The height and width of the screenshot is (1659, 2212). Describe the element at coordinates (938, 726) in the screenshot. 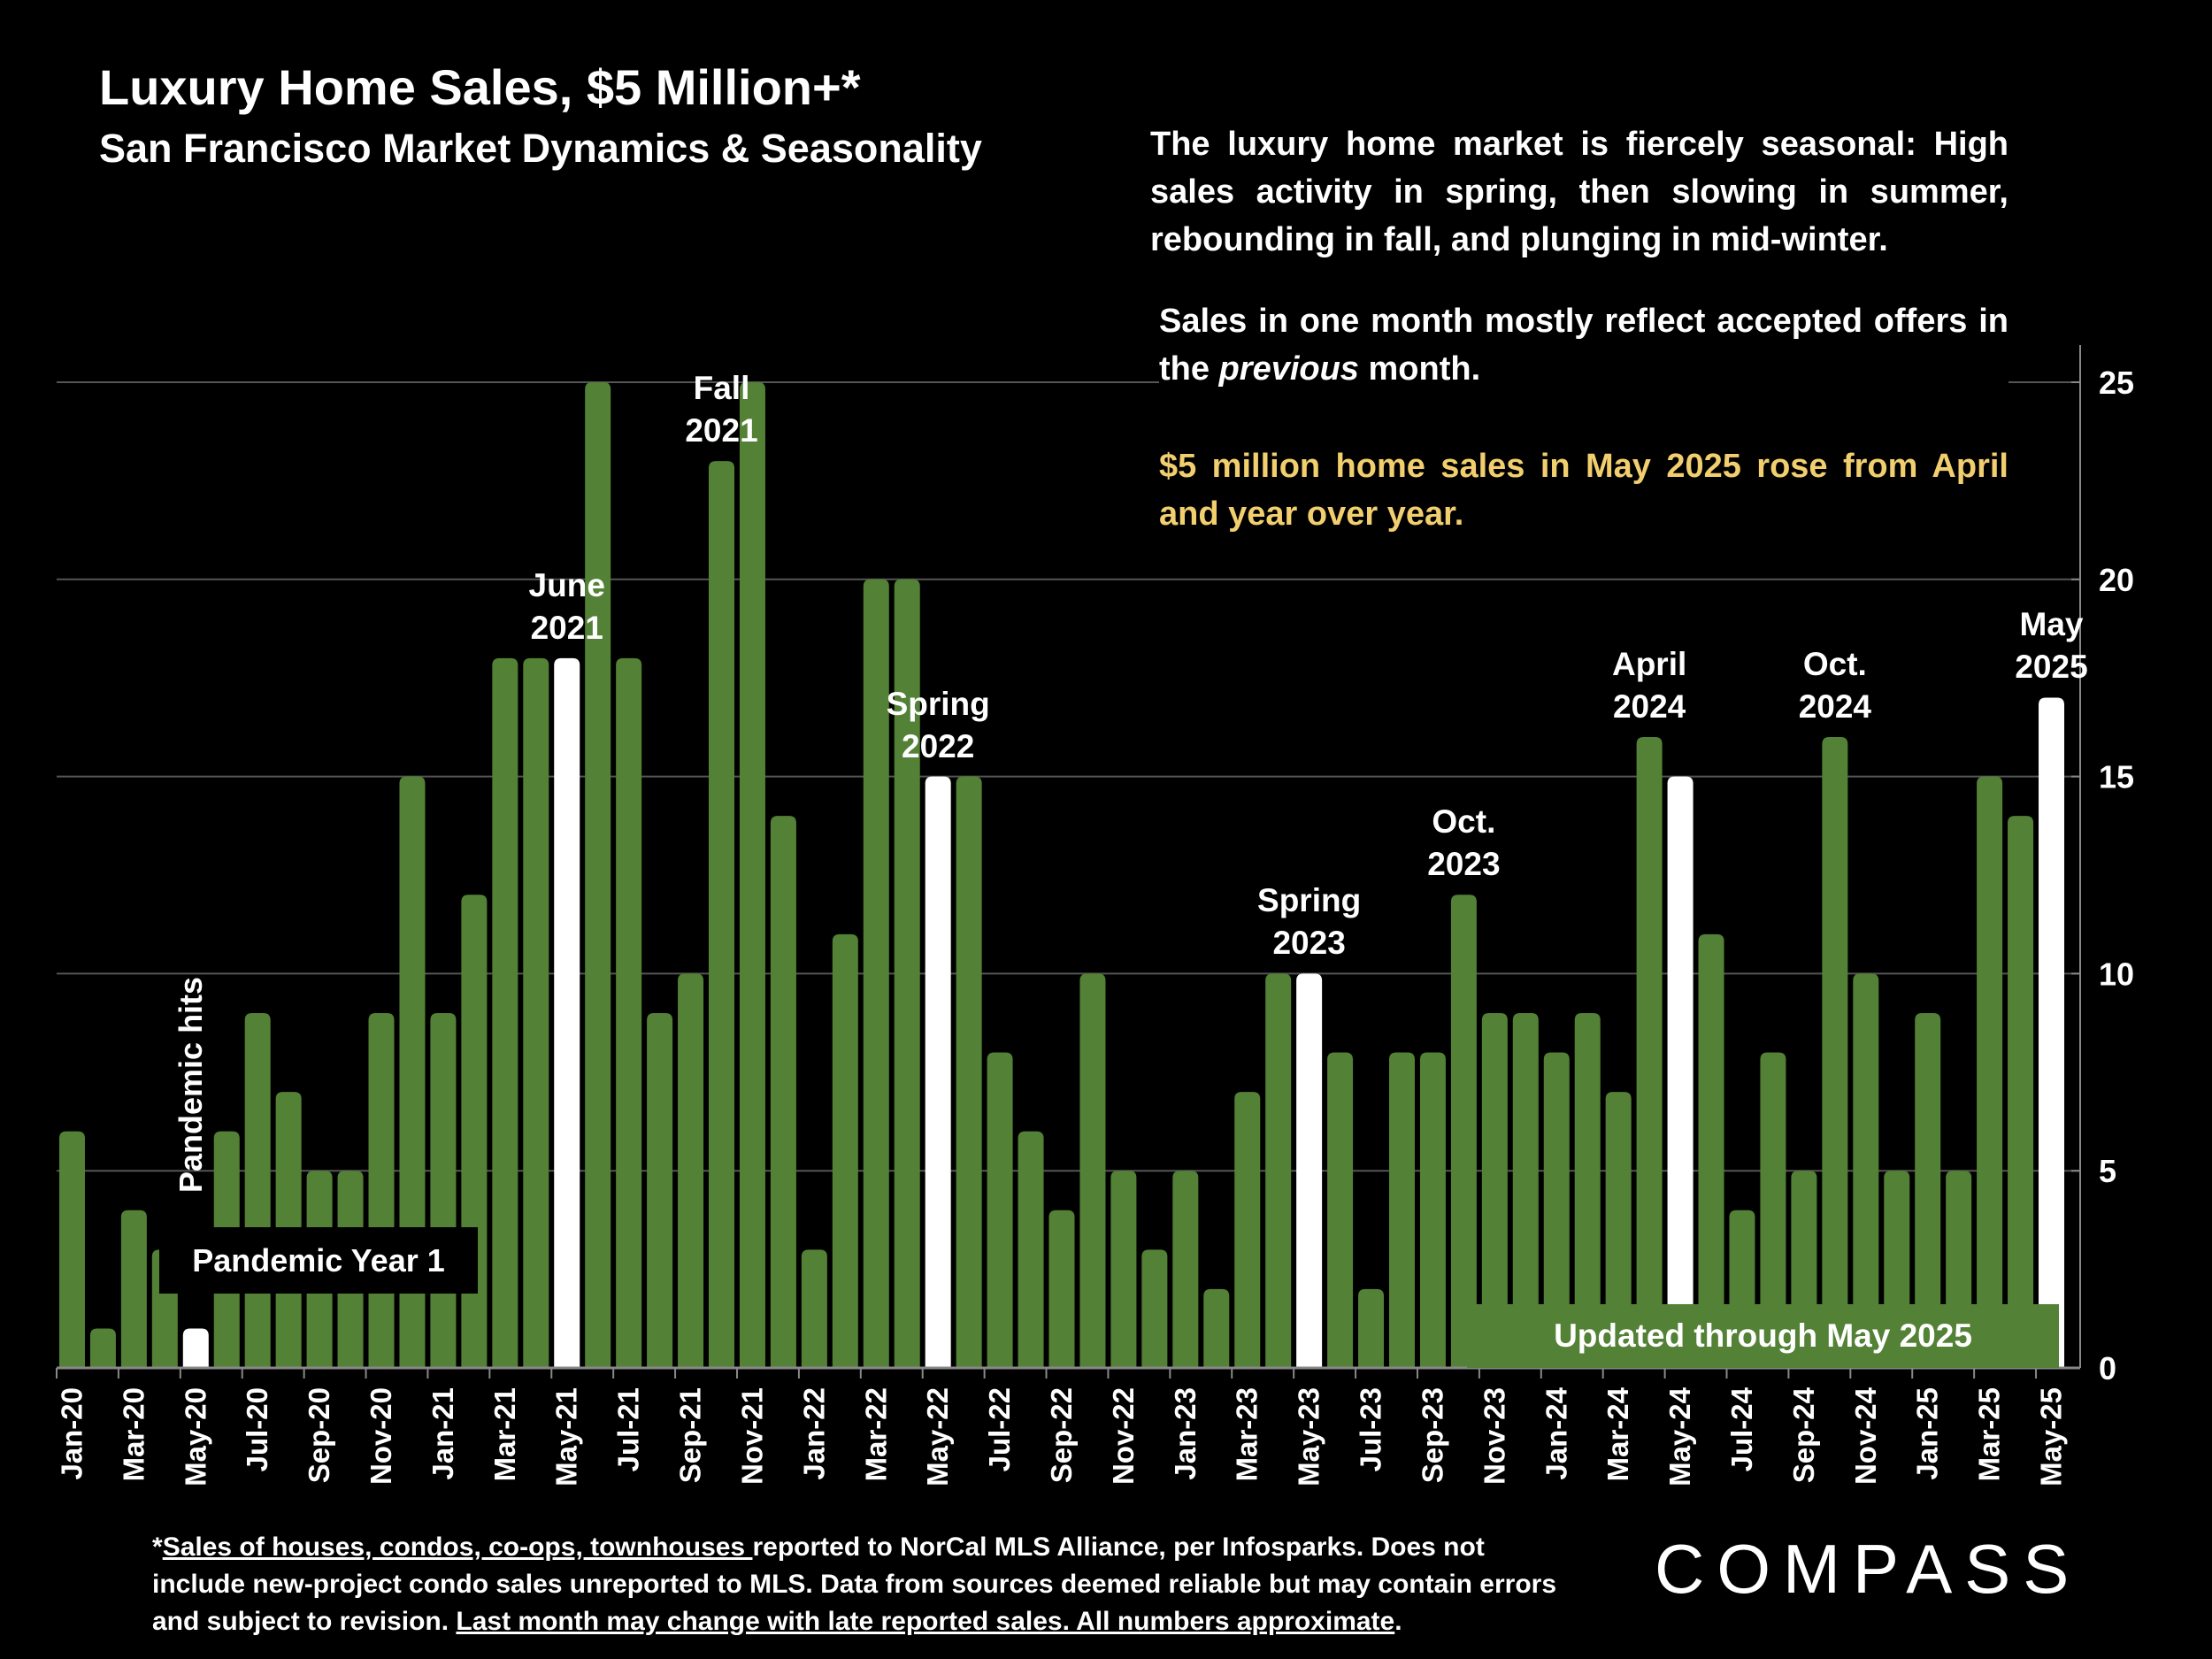

I see `annotation-May-22: Spring 2022` at that location.